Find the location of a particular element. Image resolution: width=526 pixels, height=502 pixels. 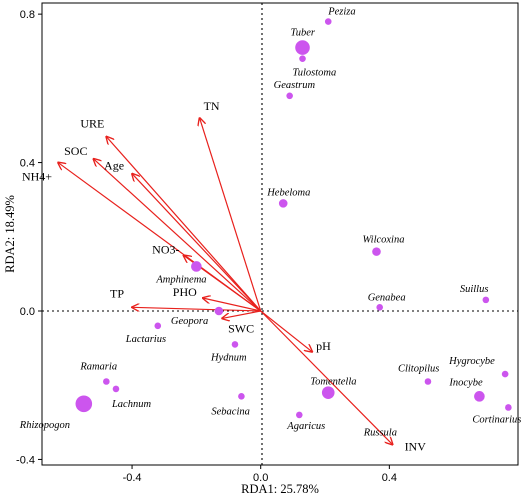

species-point-tuber is located at coordinates (302, 47).